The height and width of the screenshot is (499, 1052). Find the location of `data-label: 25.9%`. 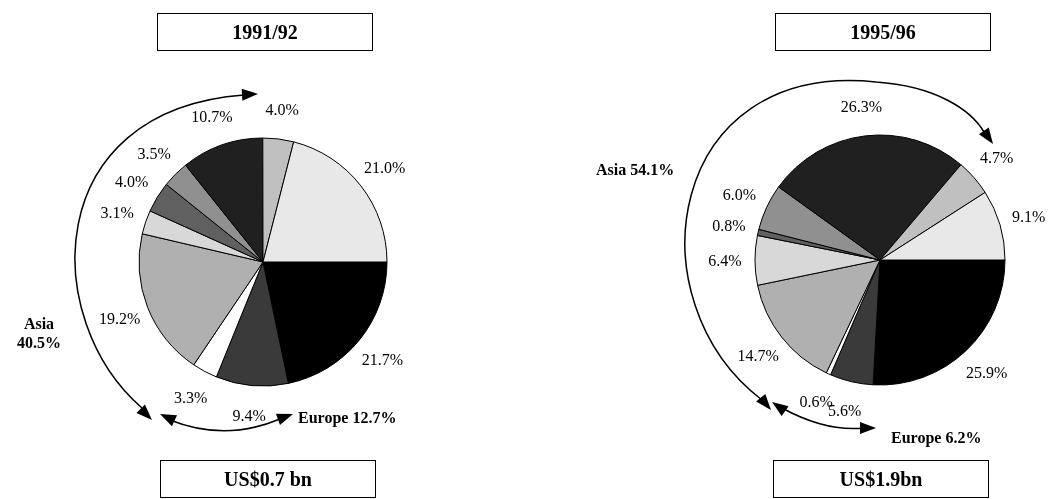

data-label: 25.9% is located at coordinates (986, 373).